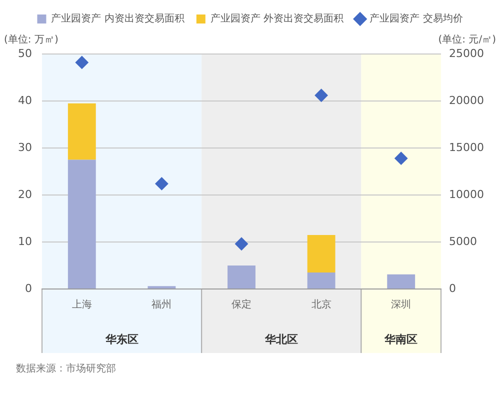  What do you see at coordinates (25, 241) in the screenshot?
I see `y-tick-label: 10` at bounding box center [25, 241].